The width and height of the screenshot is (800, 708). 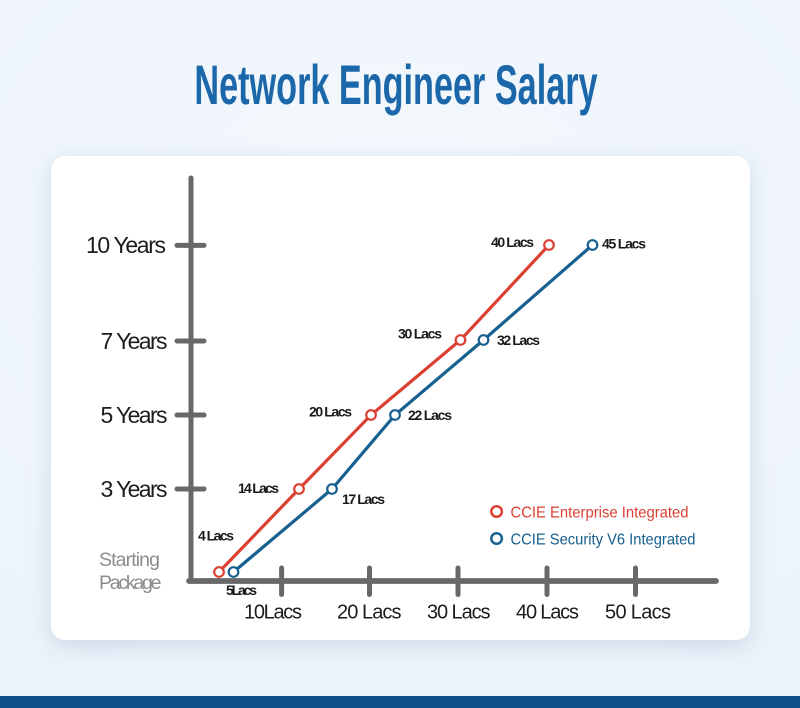 What do you see at coordinates (518, 340) in the screenshot?
I see `svg-text: 32 Lacs` at bounding box center [518, 340].